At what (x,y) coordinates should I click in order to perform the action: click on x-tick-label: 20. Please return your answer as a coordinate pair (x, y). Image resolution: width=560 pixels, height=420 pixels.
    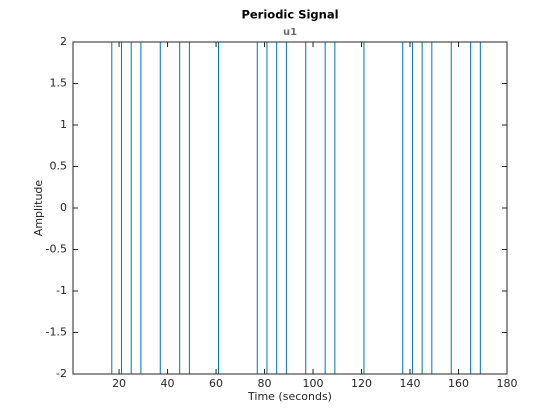
    Looking at the image, I should click on (119, 383).